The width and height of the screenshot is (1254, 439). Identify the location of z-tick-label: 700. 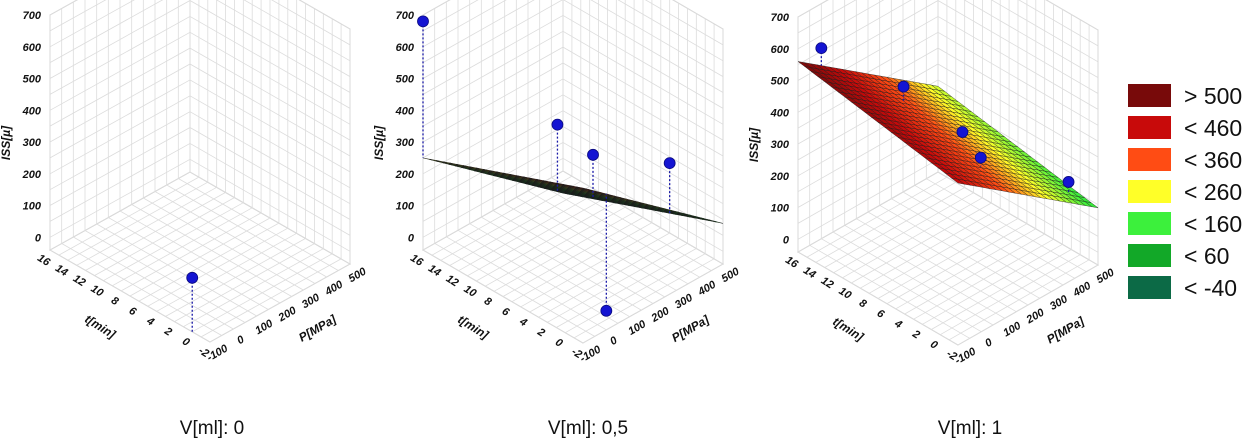
(780, 18).